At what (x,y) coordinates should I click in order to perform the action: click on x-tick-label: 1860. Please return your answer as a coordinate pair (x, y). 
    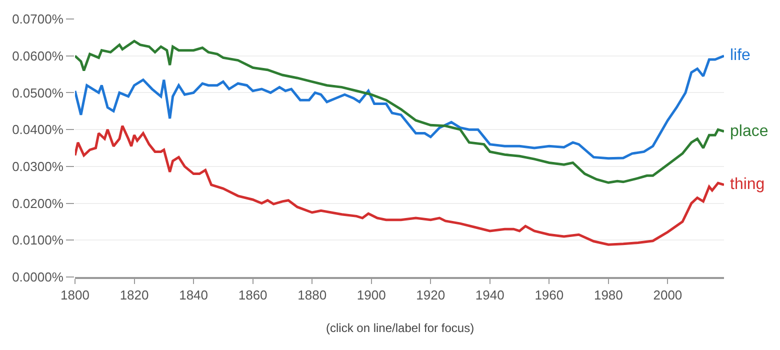
    Looking at the image, I should click on (253, 295).